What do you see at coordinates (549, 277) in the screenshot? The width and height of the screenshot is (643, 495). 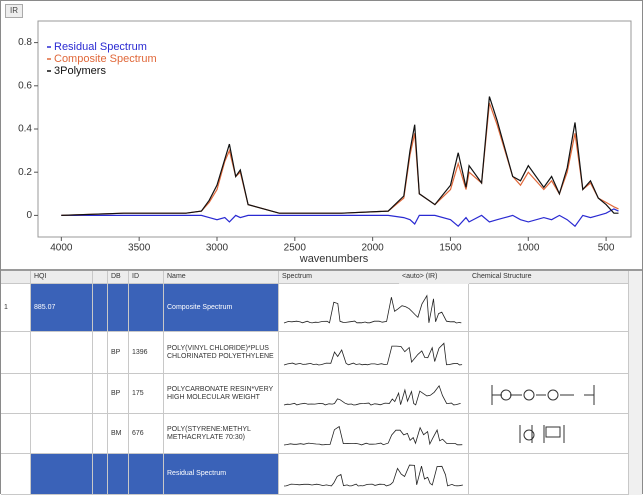 I see `column-header: Chemical Structure` at bounding box center [549, 277].